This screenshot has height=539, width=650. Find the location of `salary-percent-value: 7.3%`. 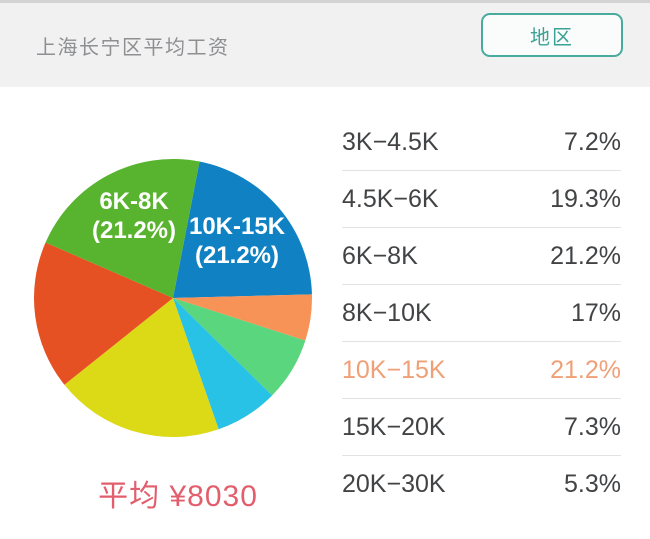

salary-percent-value: 7.3% is located at coordinates (592, 426).